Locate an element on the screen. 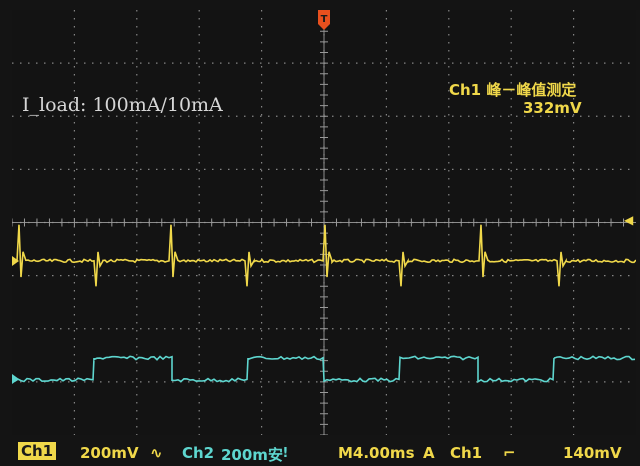 The width and height of the screenshot is (640, 466). trigger-position-label: T is located at coordinates (324, 19).